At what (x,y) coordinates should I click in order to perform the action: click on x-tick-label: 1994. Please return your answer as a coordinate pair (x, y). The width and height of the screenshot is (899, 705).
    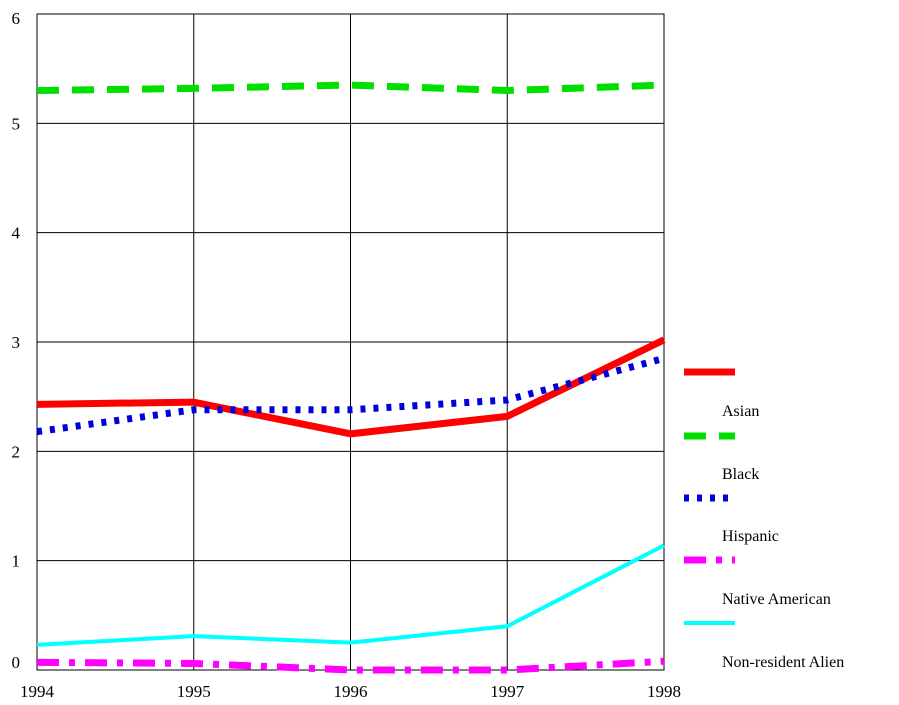
    Looking at the image, I should click on (37, 691).